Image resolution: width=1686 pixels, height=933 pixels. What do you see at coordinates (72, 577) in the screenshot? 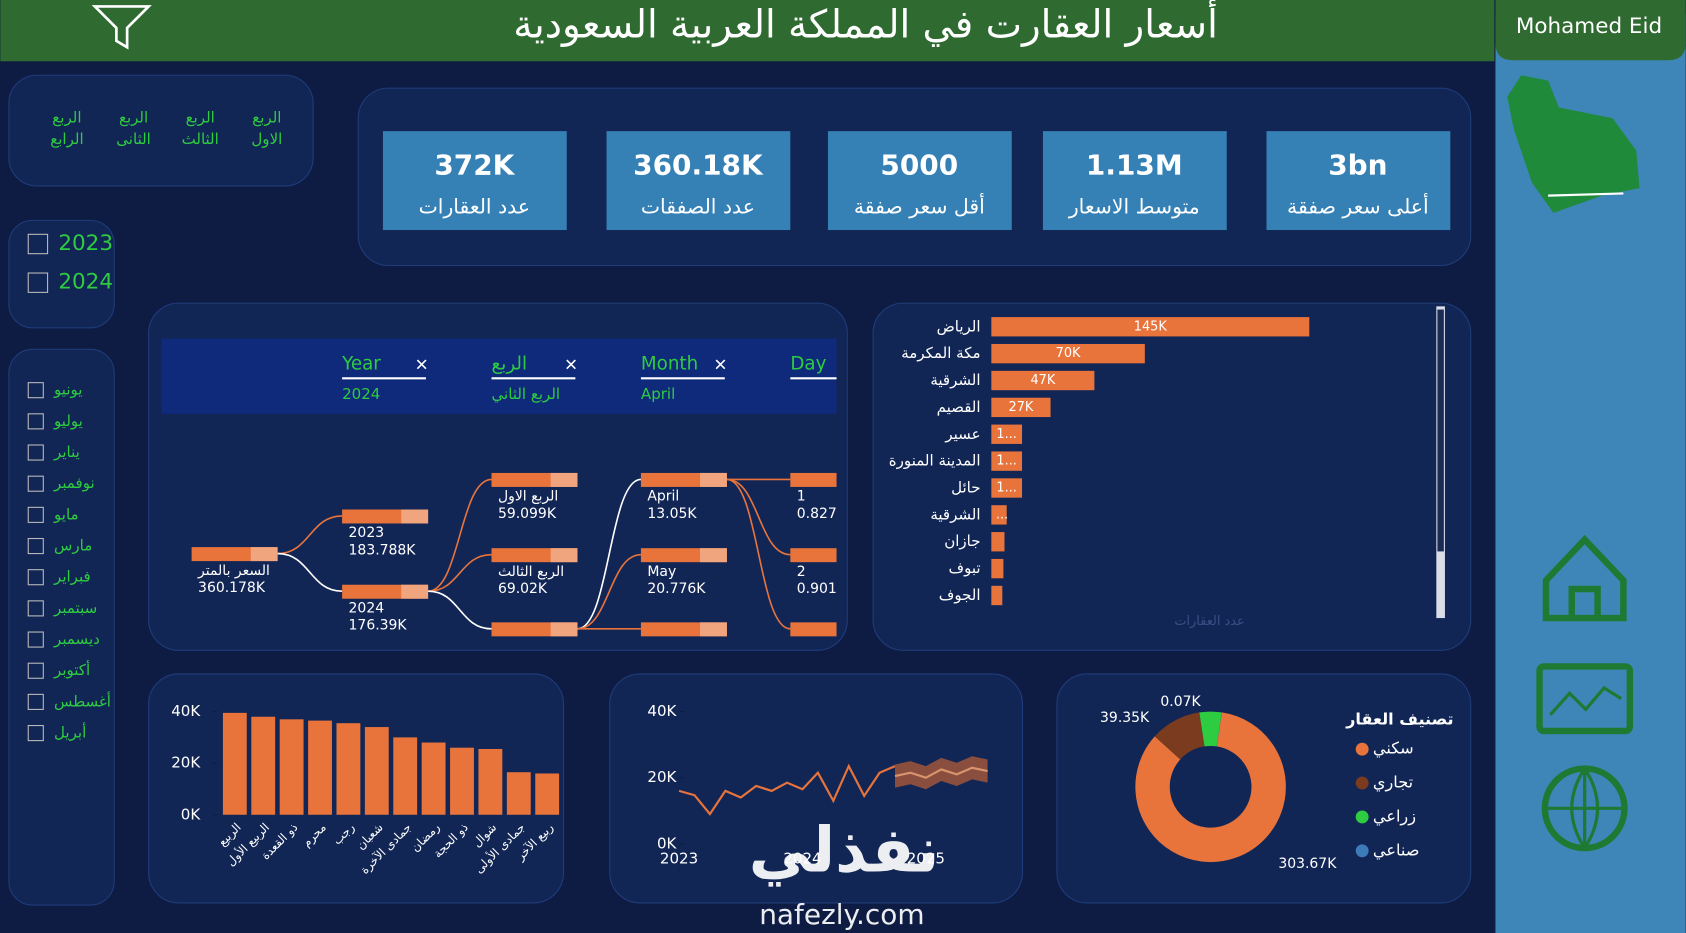
I see `month-option: فبراير` at bounding box center [72, 577].